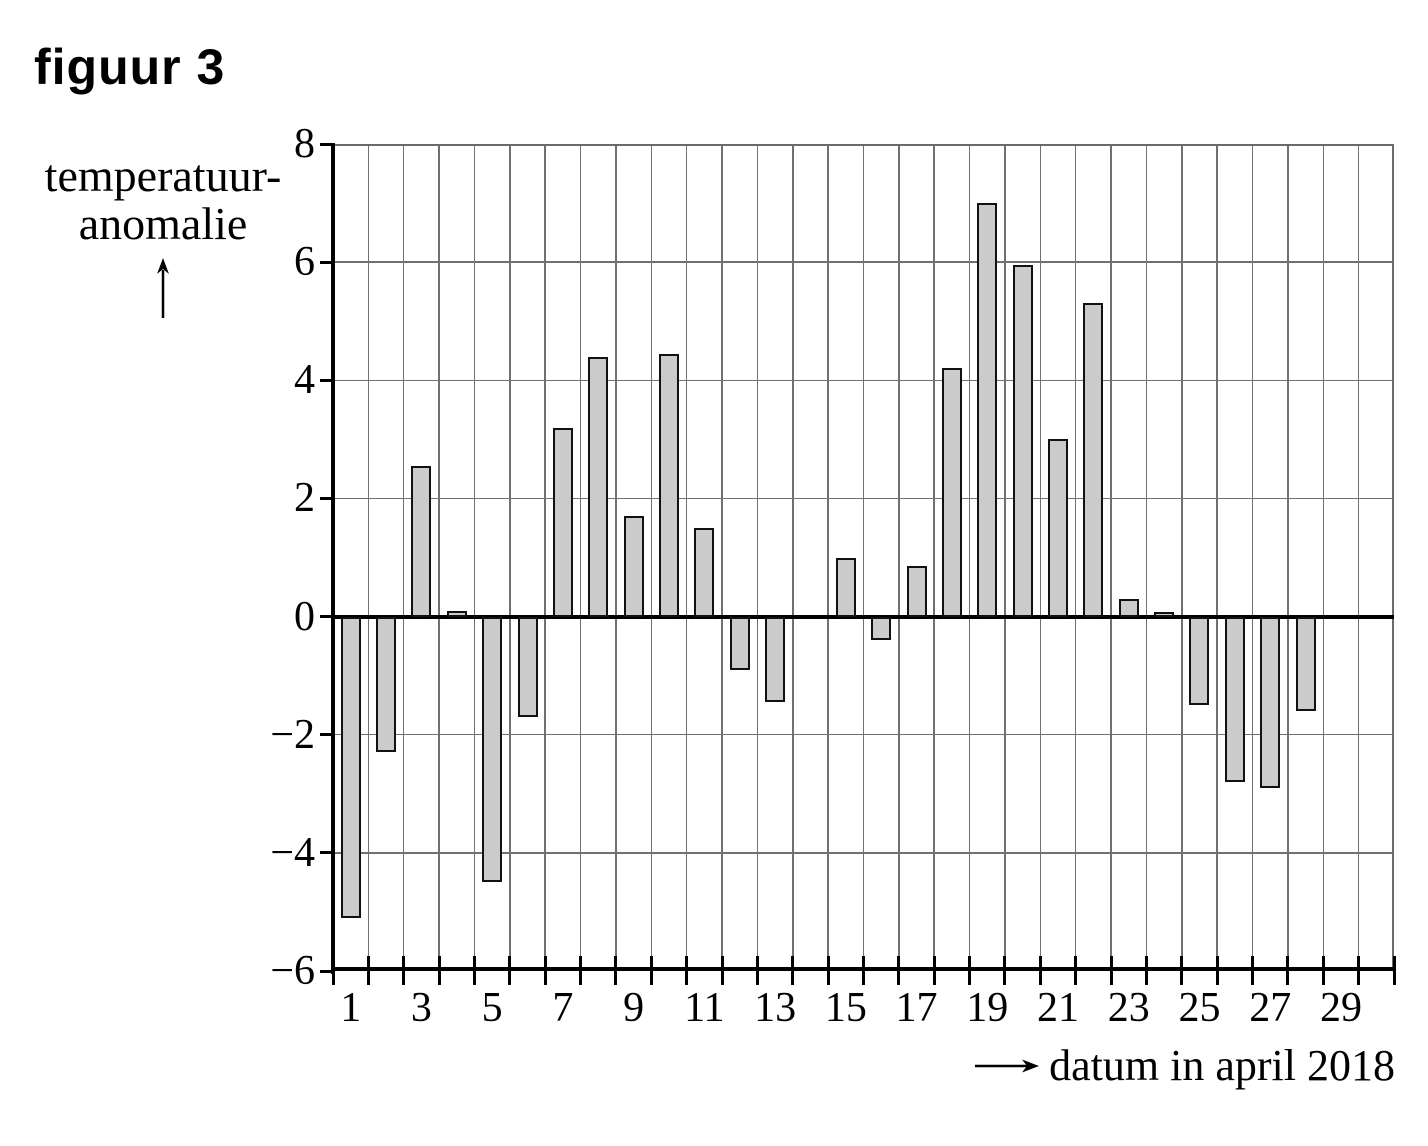 This screenshot has height=1146, width=1428. Describe the element at coordinates (304, 498) in the screenshot. I see `y-tick-label: 2` at that location.